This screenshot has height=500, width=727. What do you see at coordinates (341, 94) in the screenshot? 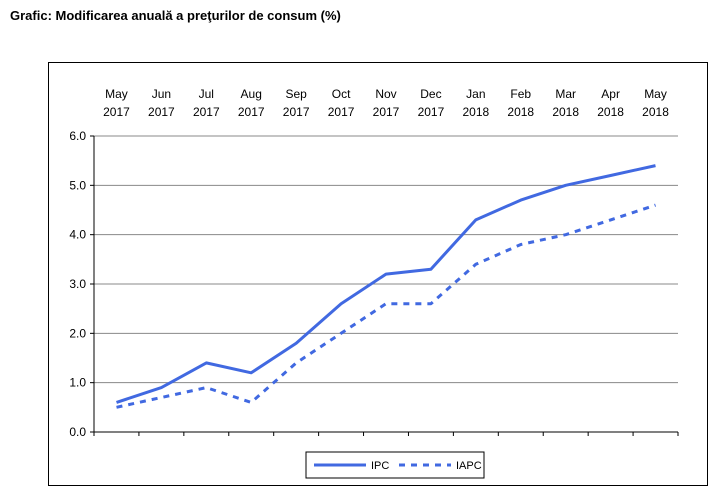
I see `x-tick-label-month: Oct` at bounding box center [341, 94].